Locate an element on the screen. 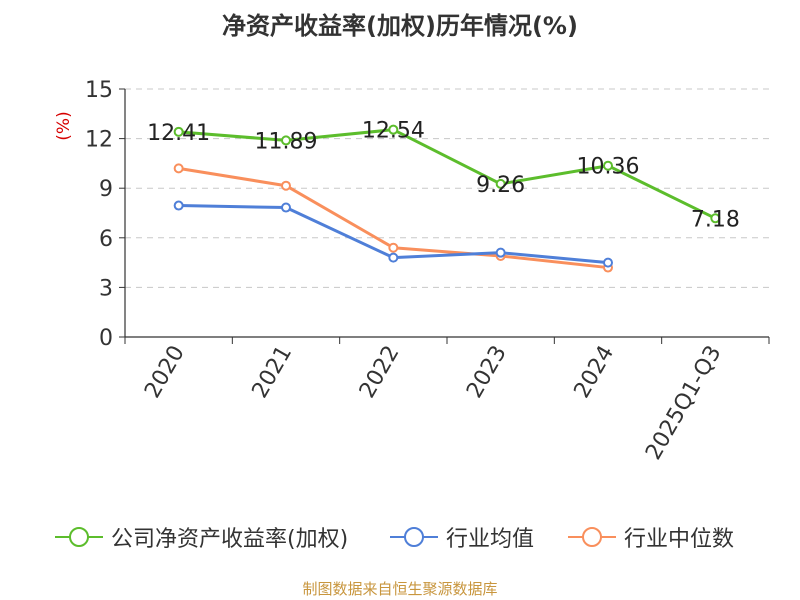 The height and width of the screenshot is (600, 800). legend-marker-company is located at coordinates (79, 537).